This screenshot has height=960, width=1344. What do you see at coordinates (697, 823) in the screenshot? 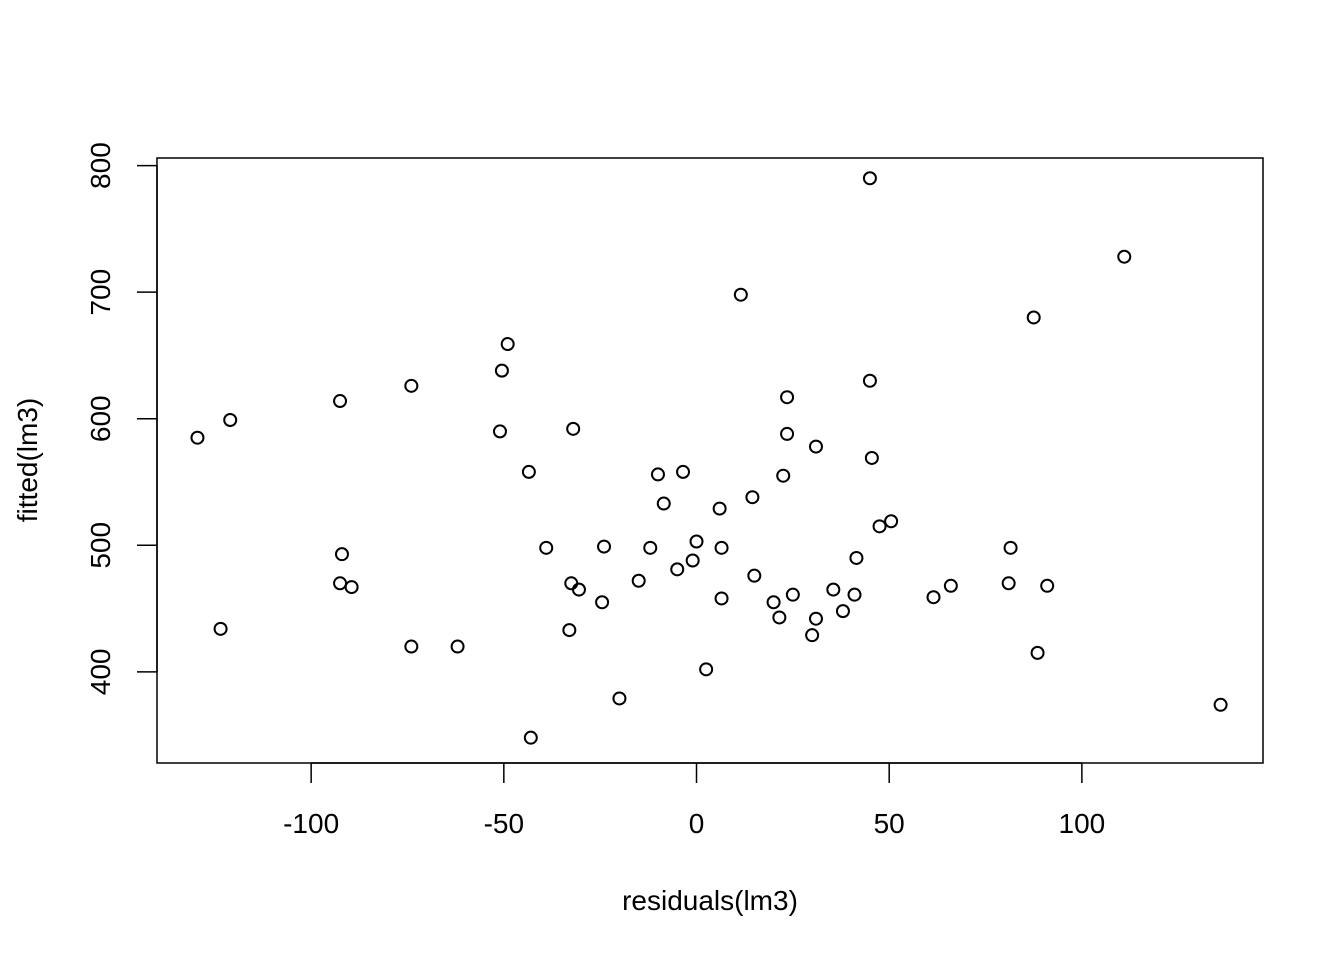
I see `x-tick-label: 0` at bounding box center [697, 823].